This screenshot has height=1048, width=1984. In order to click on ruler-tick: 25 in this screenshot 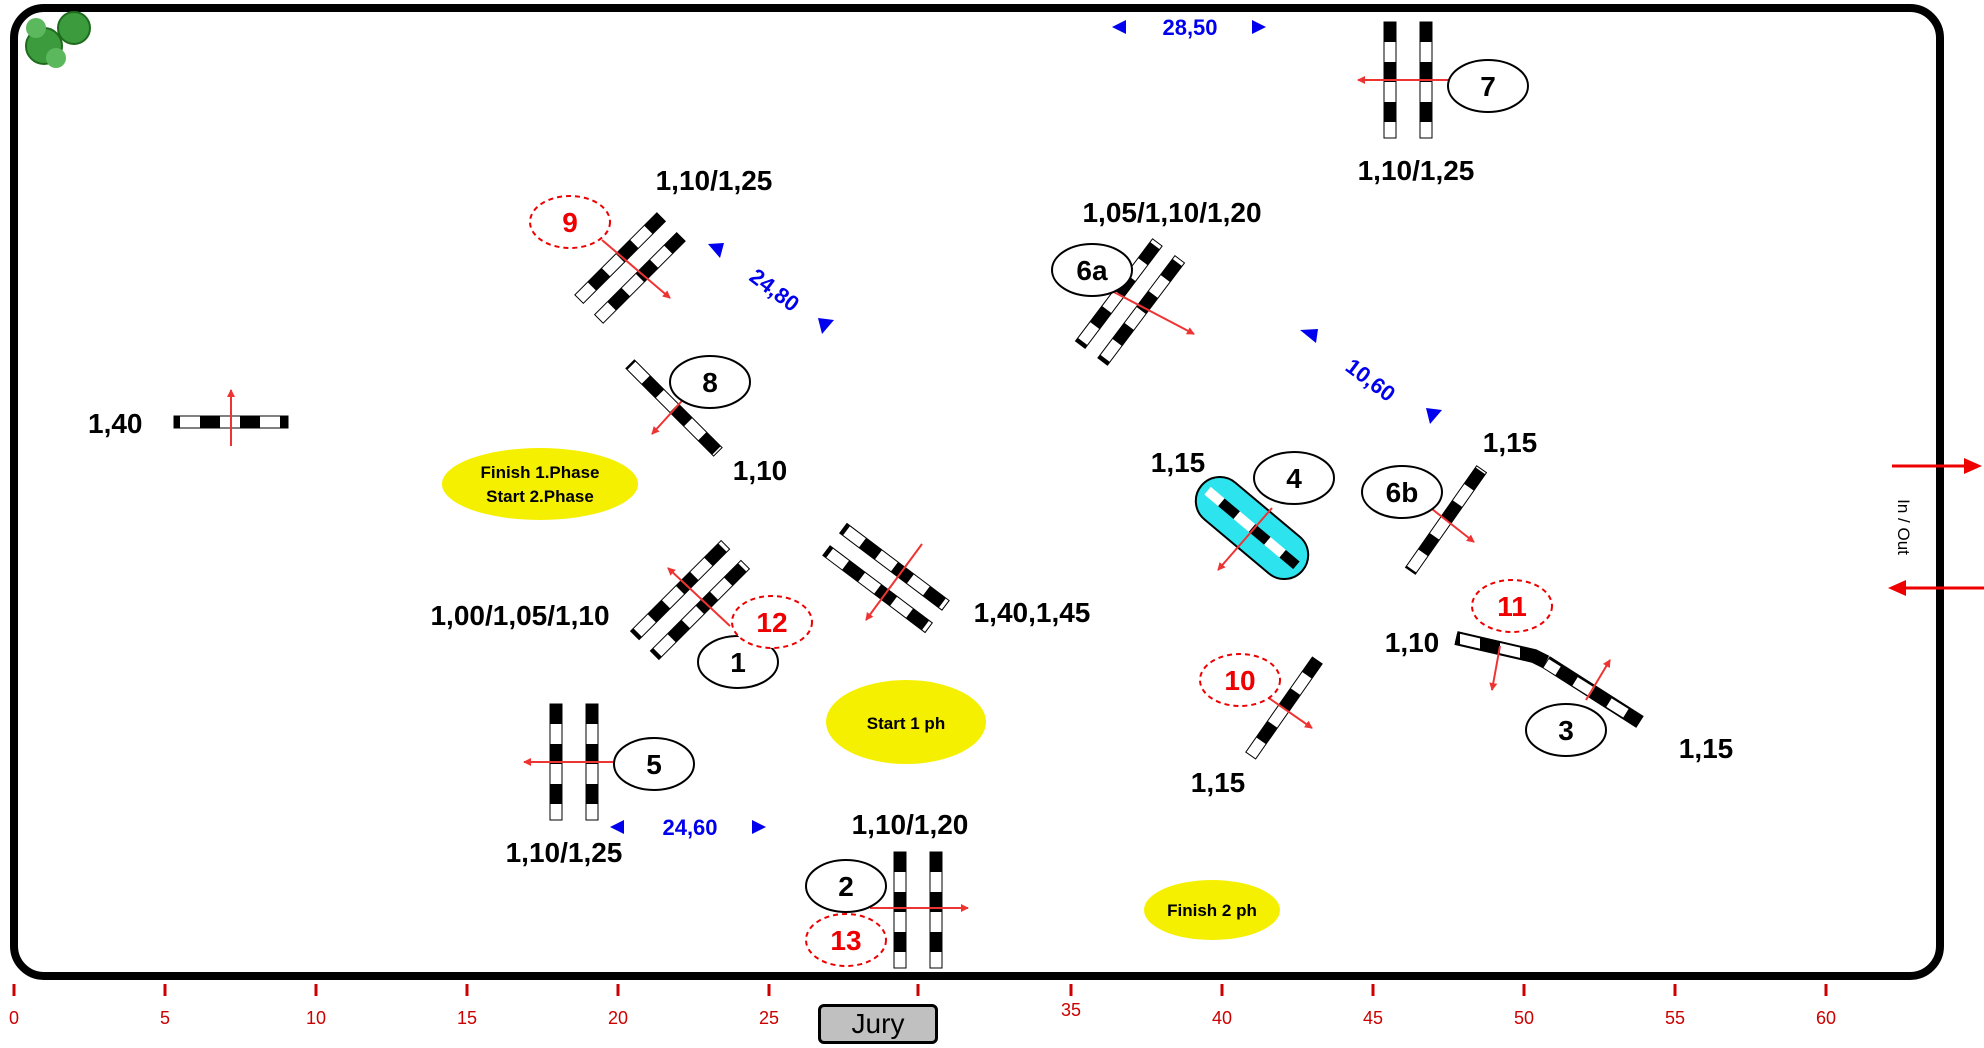, I will do `click(769, 1018)`.